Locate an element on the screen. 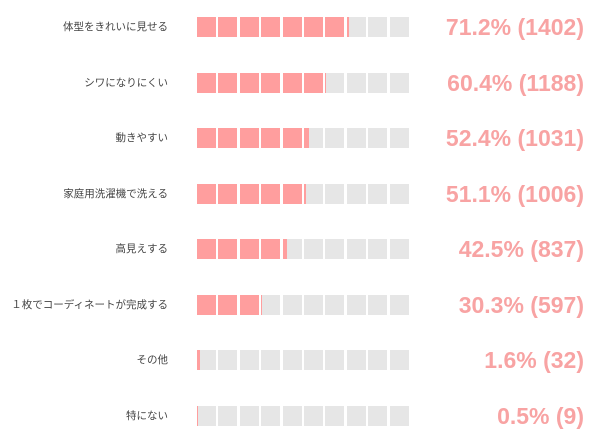 The height and width of the screenshot is (438, 600). category-label: 高見えする is located at coordinates (142, 249).